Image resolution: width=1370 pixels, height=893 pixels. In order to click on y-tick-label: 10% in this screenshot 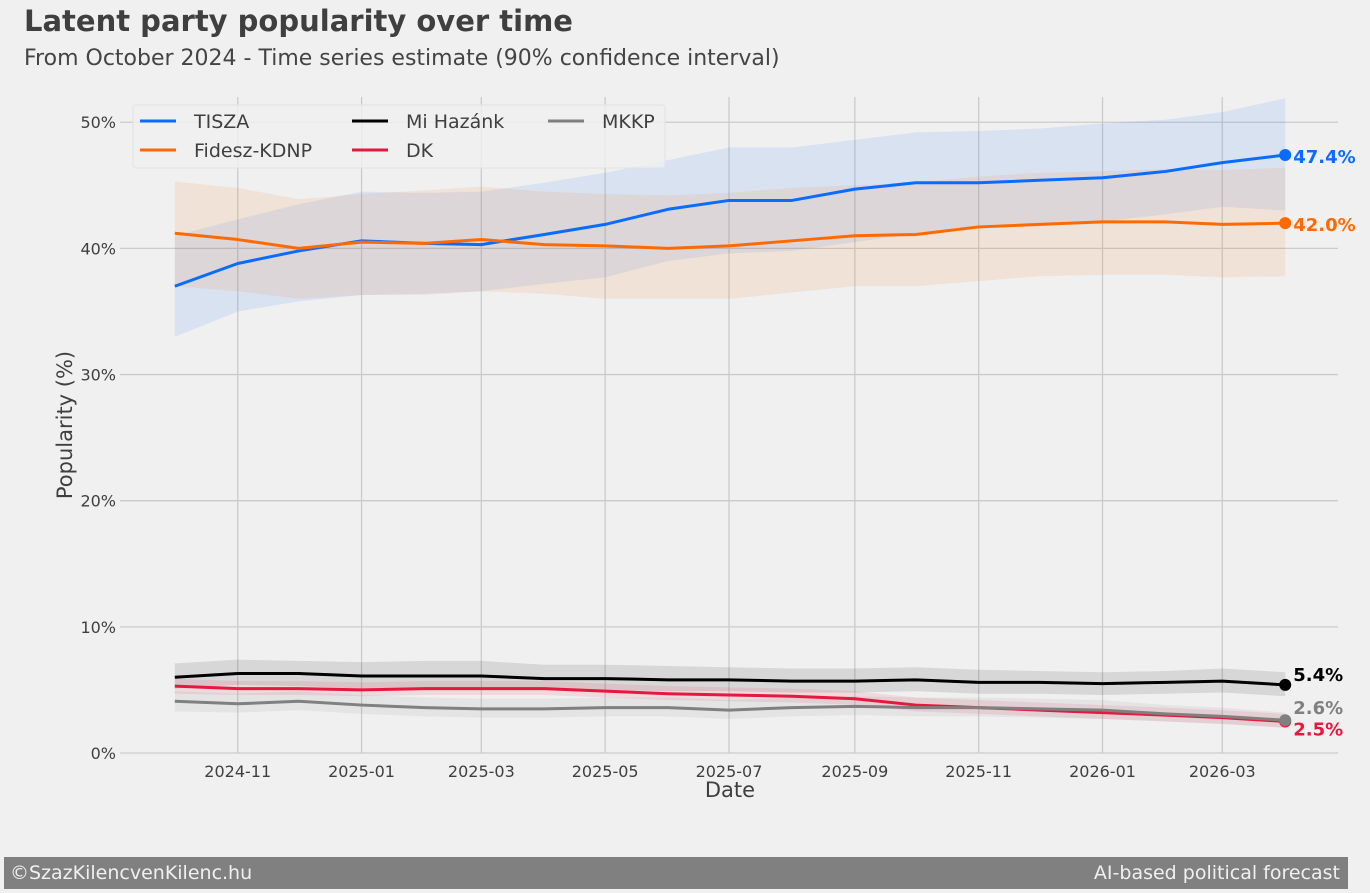, I will do `click(98, 627)`.